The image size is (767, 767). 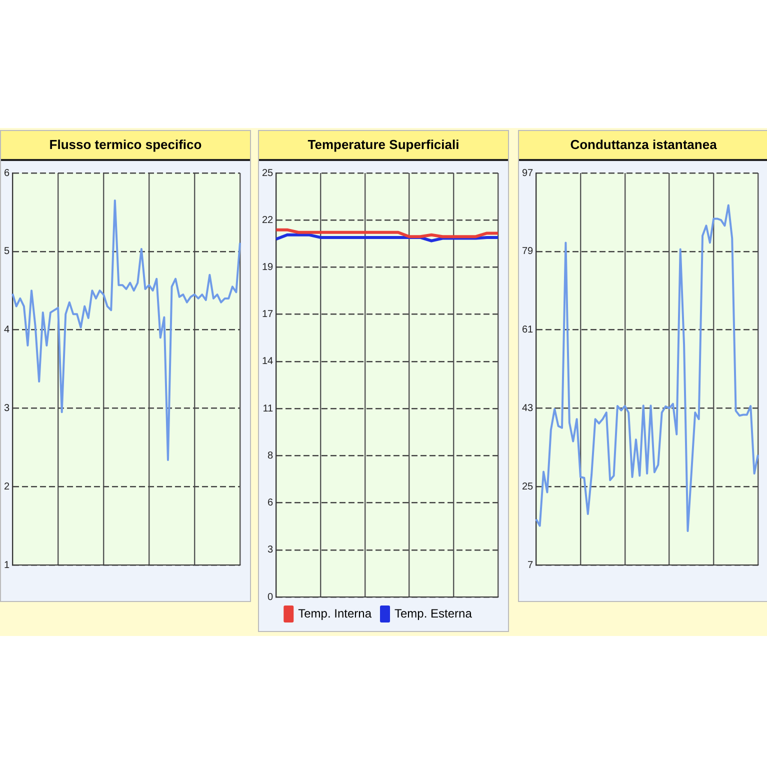 I want to click on y-tick-label: 22, so click(x=268, y=220).